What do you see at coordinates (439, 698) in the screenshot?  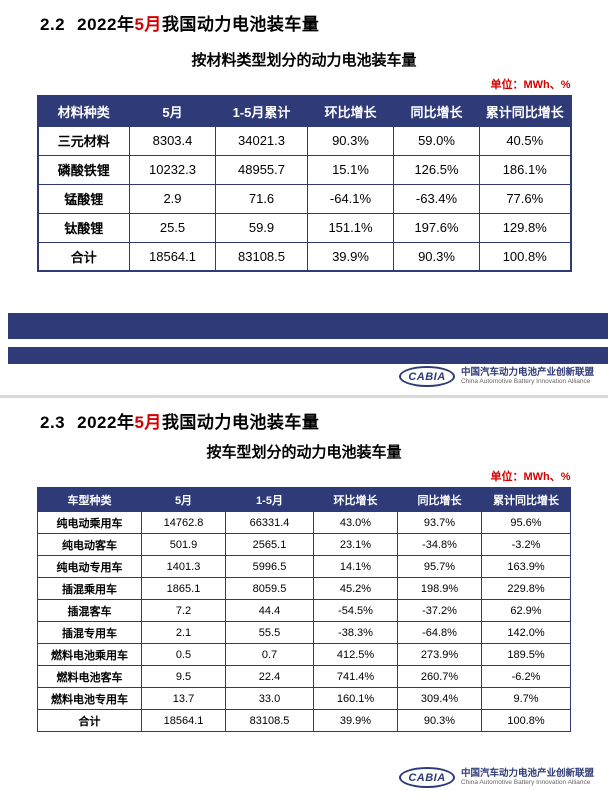 I see `cell-value: 309.4%` at bounding box center [439, 698].